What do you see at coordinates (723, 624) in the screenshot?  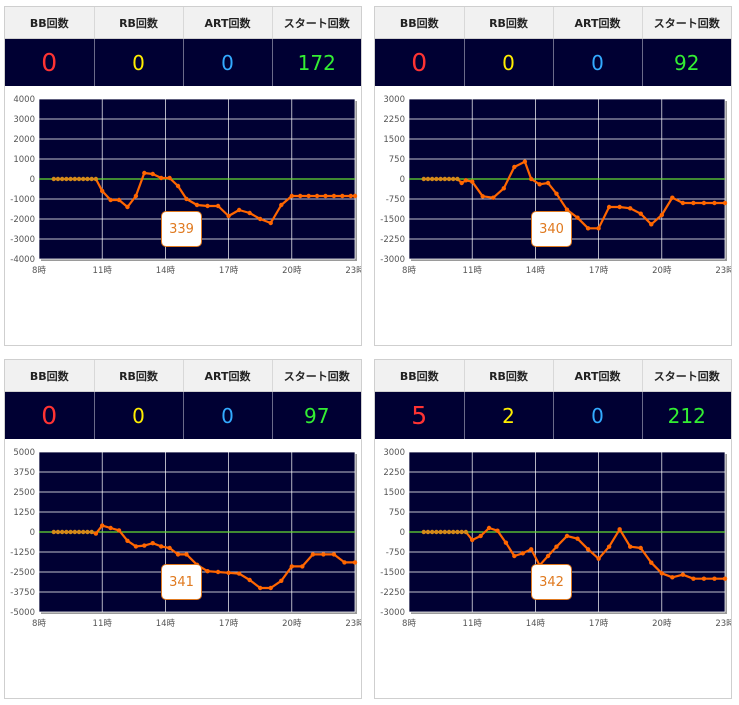 I see `x-tick-label: 23時` at bounding box center [723, 624].